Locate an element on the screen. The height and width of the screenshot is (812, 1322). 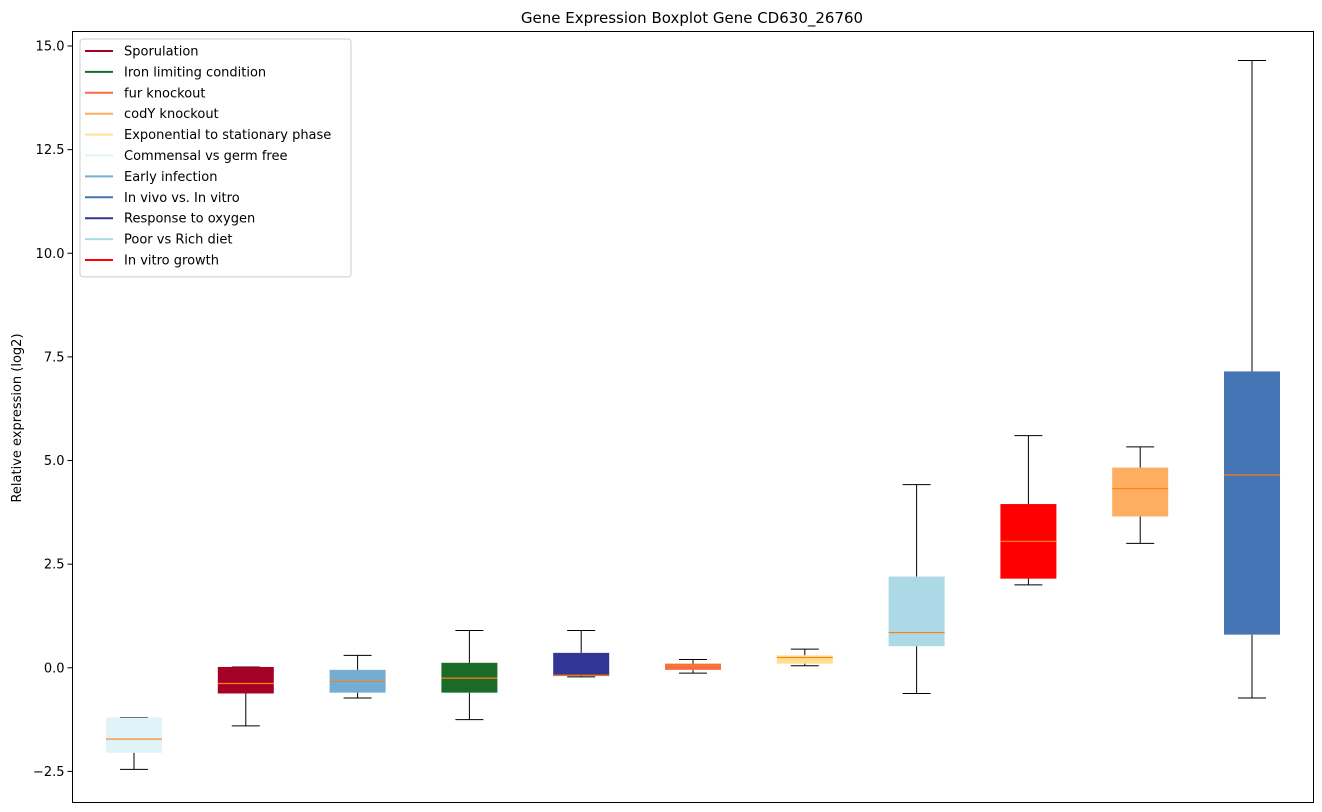
legend-frame is located at coordinates (215, 158).